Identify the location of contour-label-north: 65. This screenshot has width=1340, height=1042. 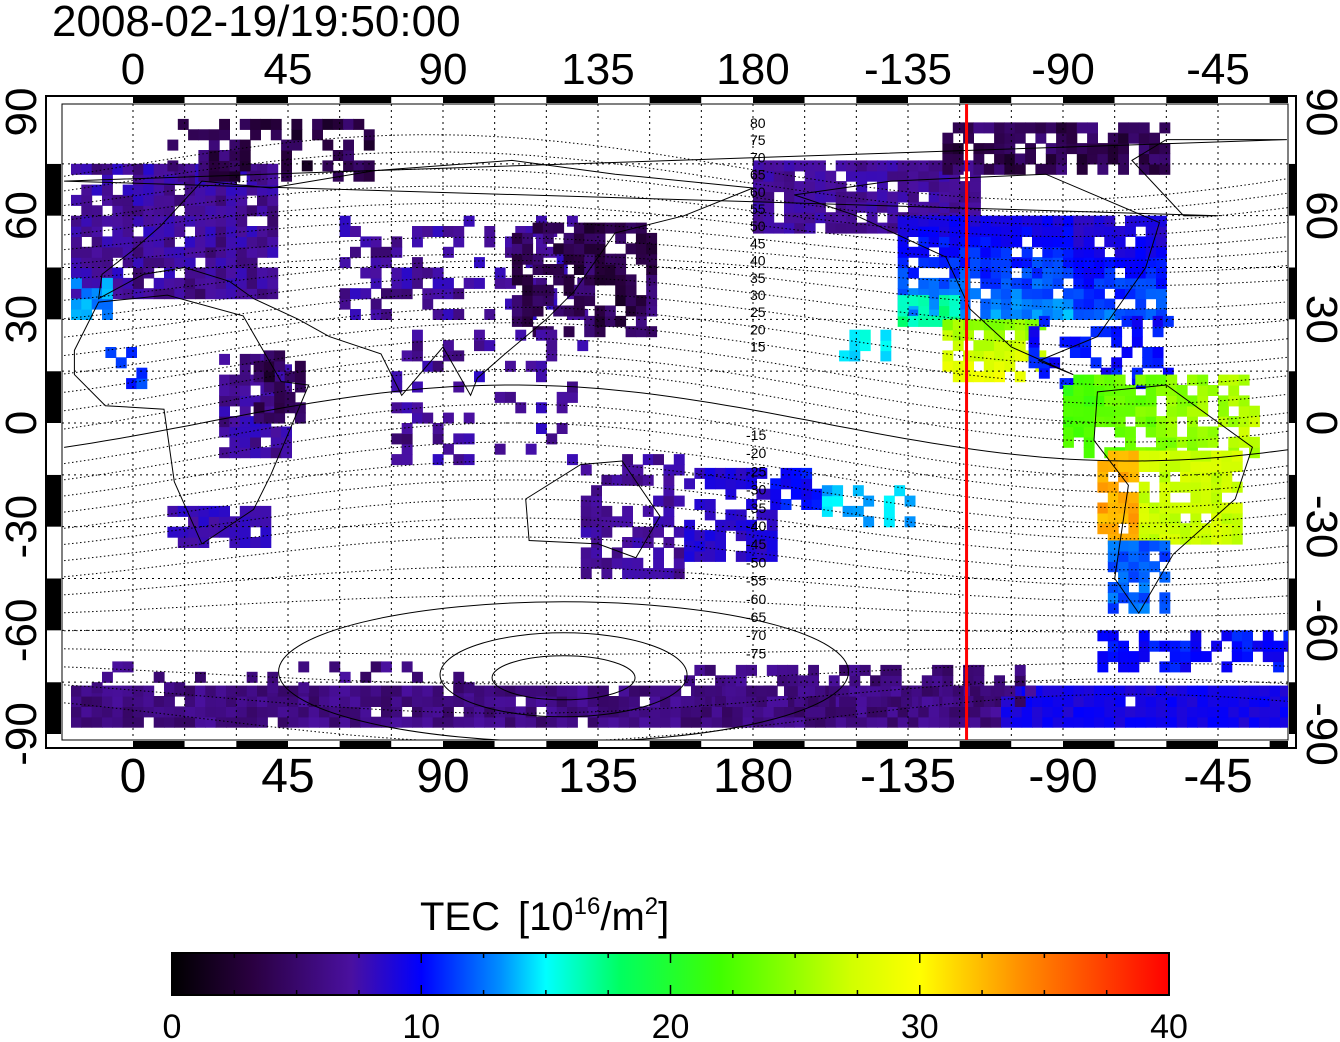
(758, 175).